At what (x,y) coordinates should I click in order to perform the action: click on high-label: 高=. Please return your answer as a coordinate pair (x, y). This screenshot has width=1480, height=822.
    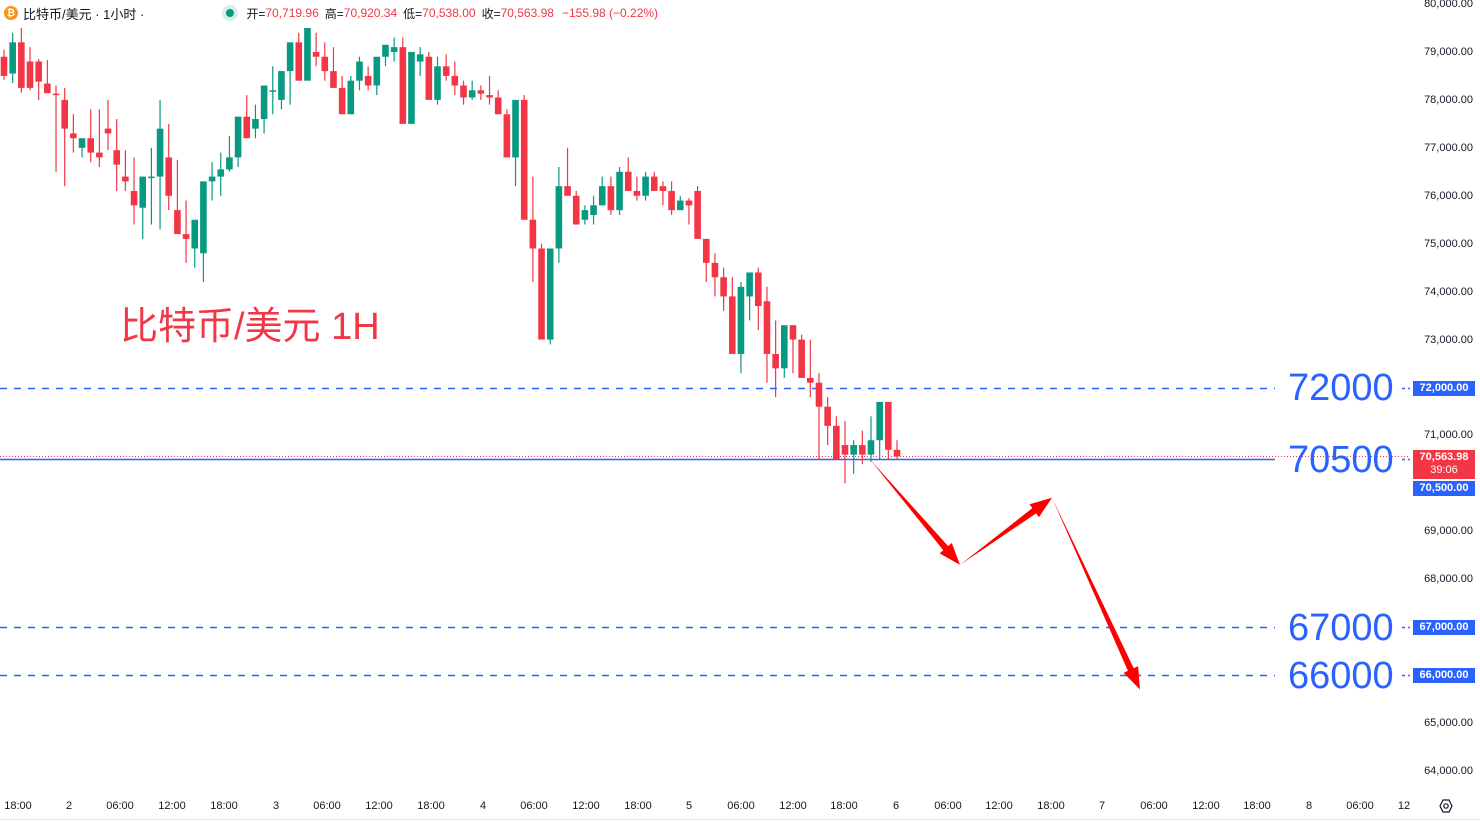
    Looking at the image, I should click on (334, 13).